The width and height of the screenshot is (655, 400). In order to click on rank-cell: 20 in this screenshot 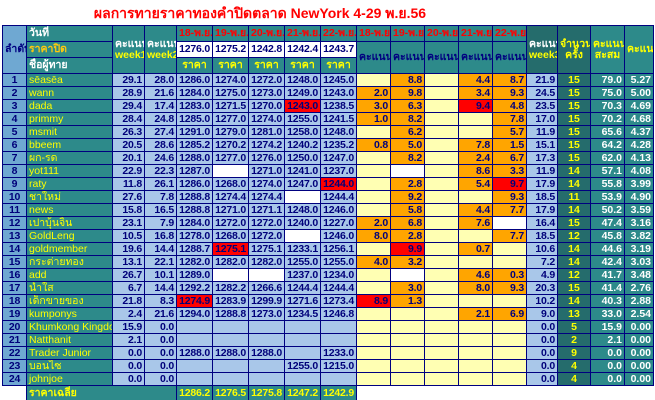, I will do `click(14, 327)`.